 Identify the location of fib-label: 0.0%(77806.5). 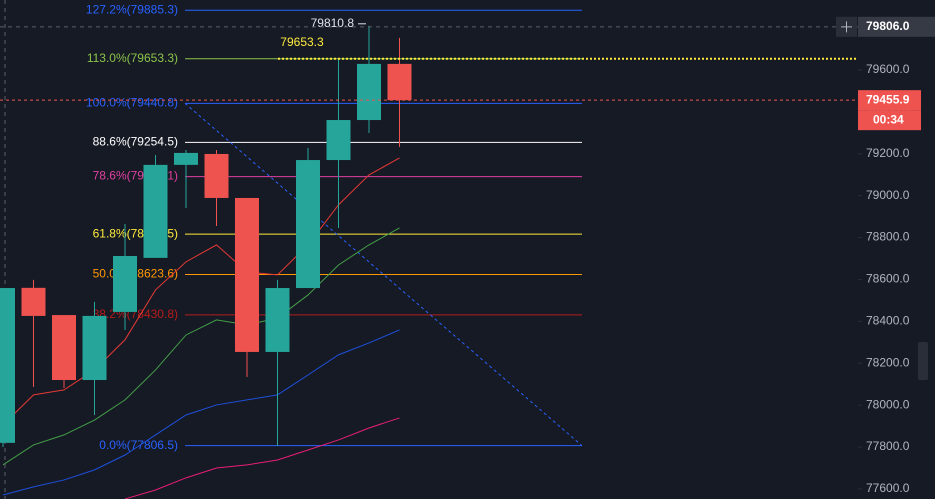
(138, 445).